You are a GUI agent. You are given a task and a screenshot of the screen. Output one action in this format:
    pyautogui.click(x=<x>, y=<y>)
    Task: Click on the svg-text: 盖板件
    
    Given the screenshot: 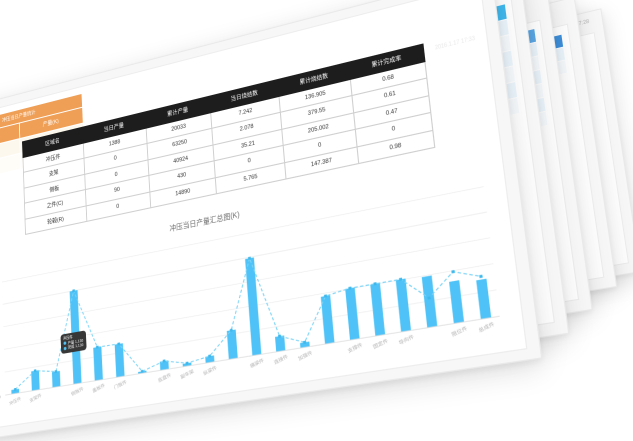 What is the action you would take?
    pyautogui.click(x=99, y=388)
    